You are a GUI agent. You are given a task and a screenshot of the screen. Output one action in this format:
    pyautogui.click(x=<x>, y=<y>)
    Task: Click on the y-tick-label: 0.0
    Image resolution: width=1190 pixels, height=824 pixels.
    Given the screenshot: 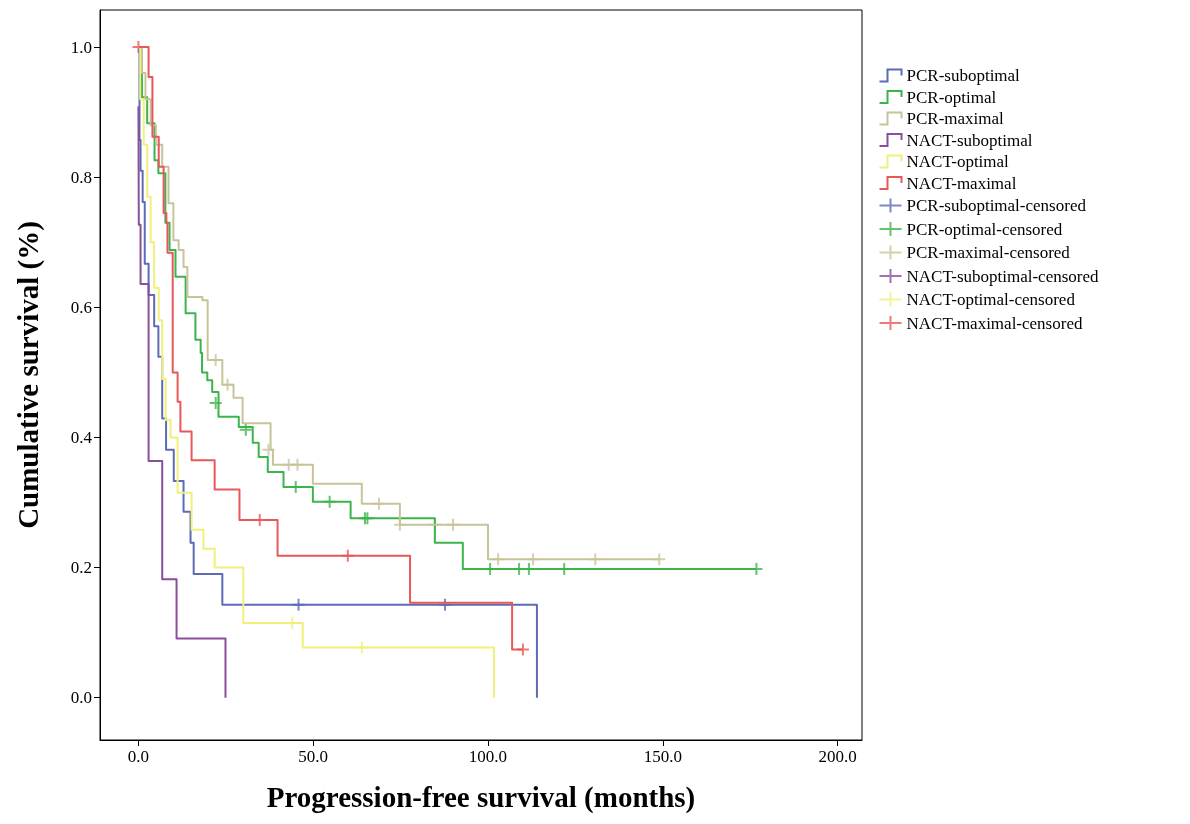 What is the action you would take?
    pyautogui.click(x=81, y=698)
    